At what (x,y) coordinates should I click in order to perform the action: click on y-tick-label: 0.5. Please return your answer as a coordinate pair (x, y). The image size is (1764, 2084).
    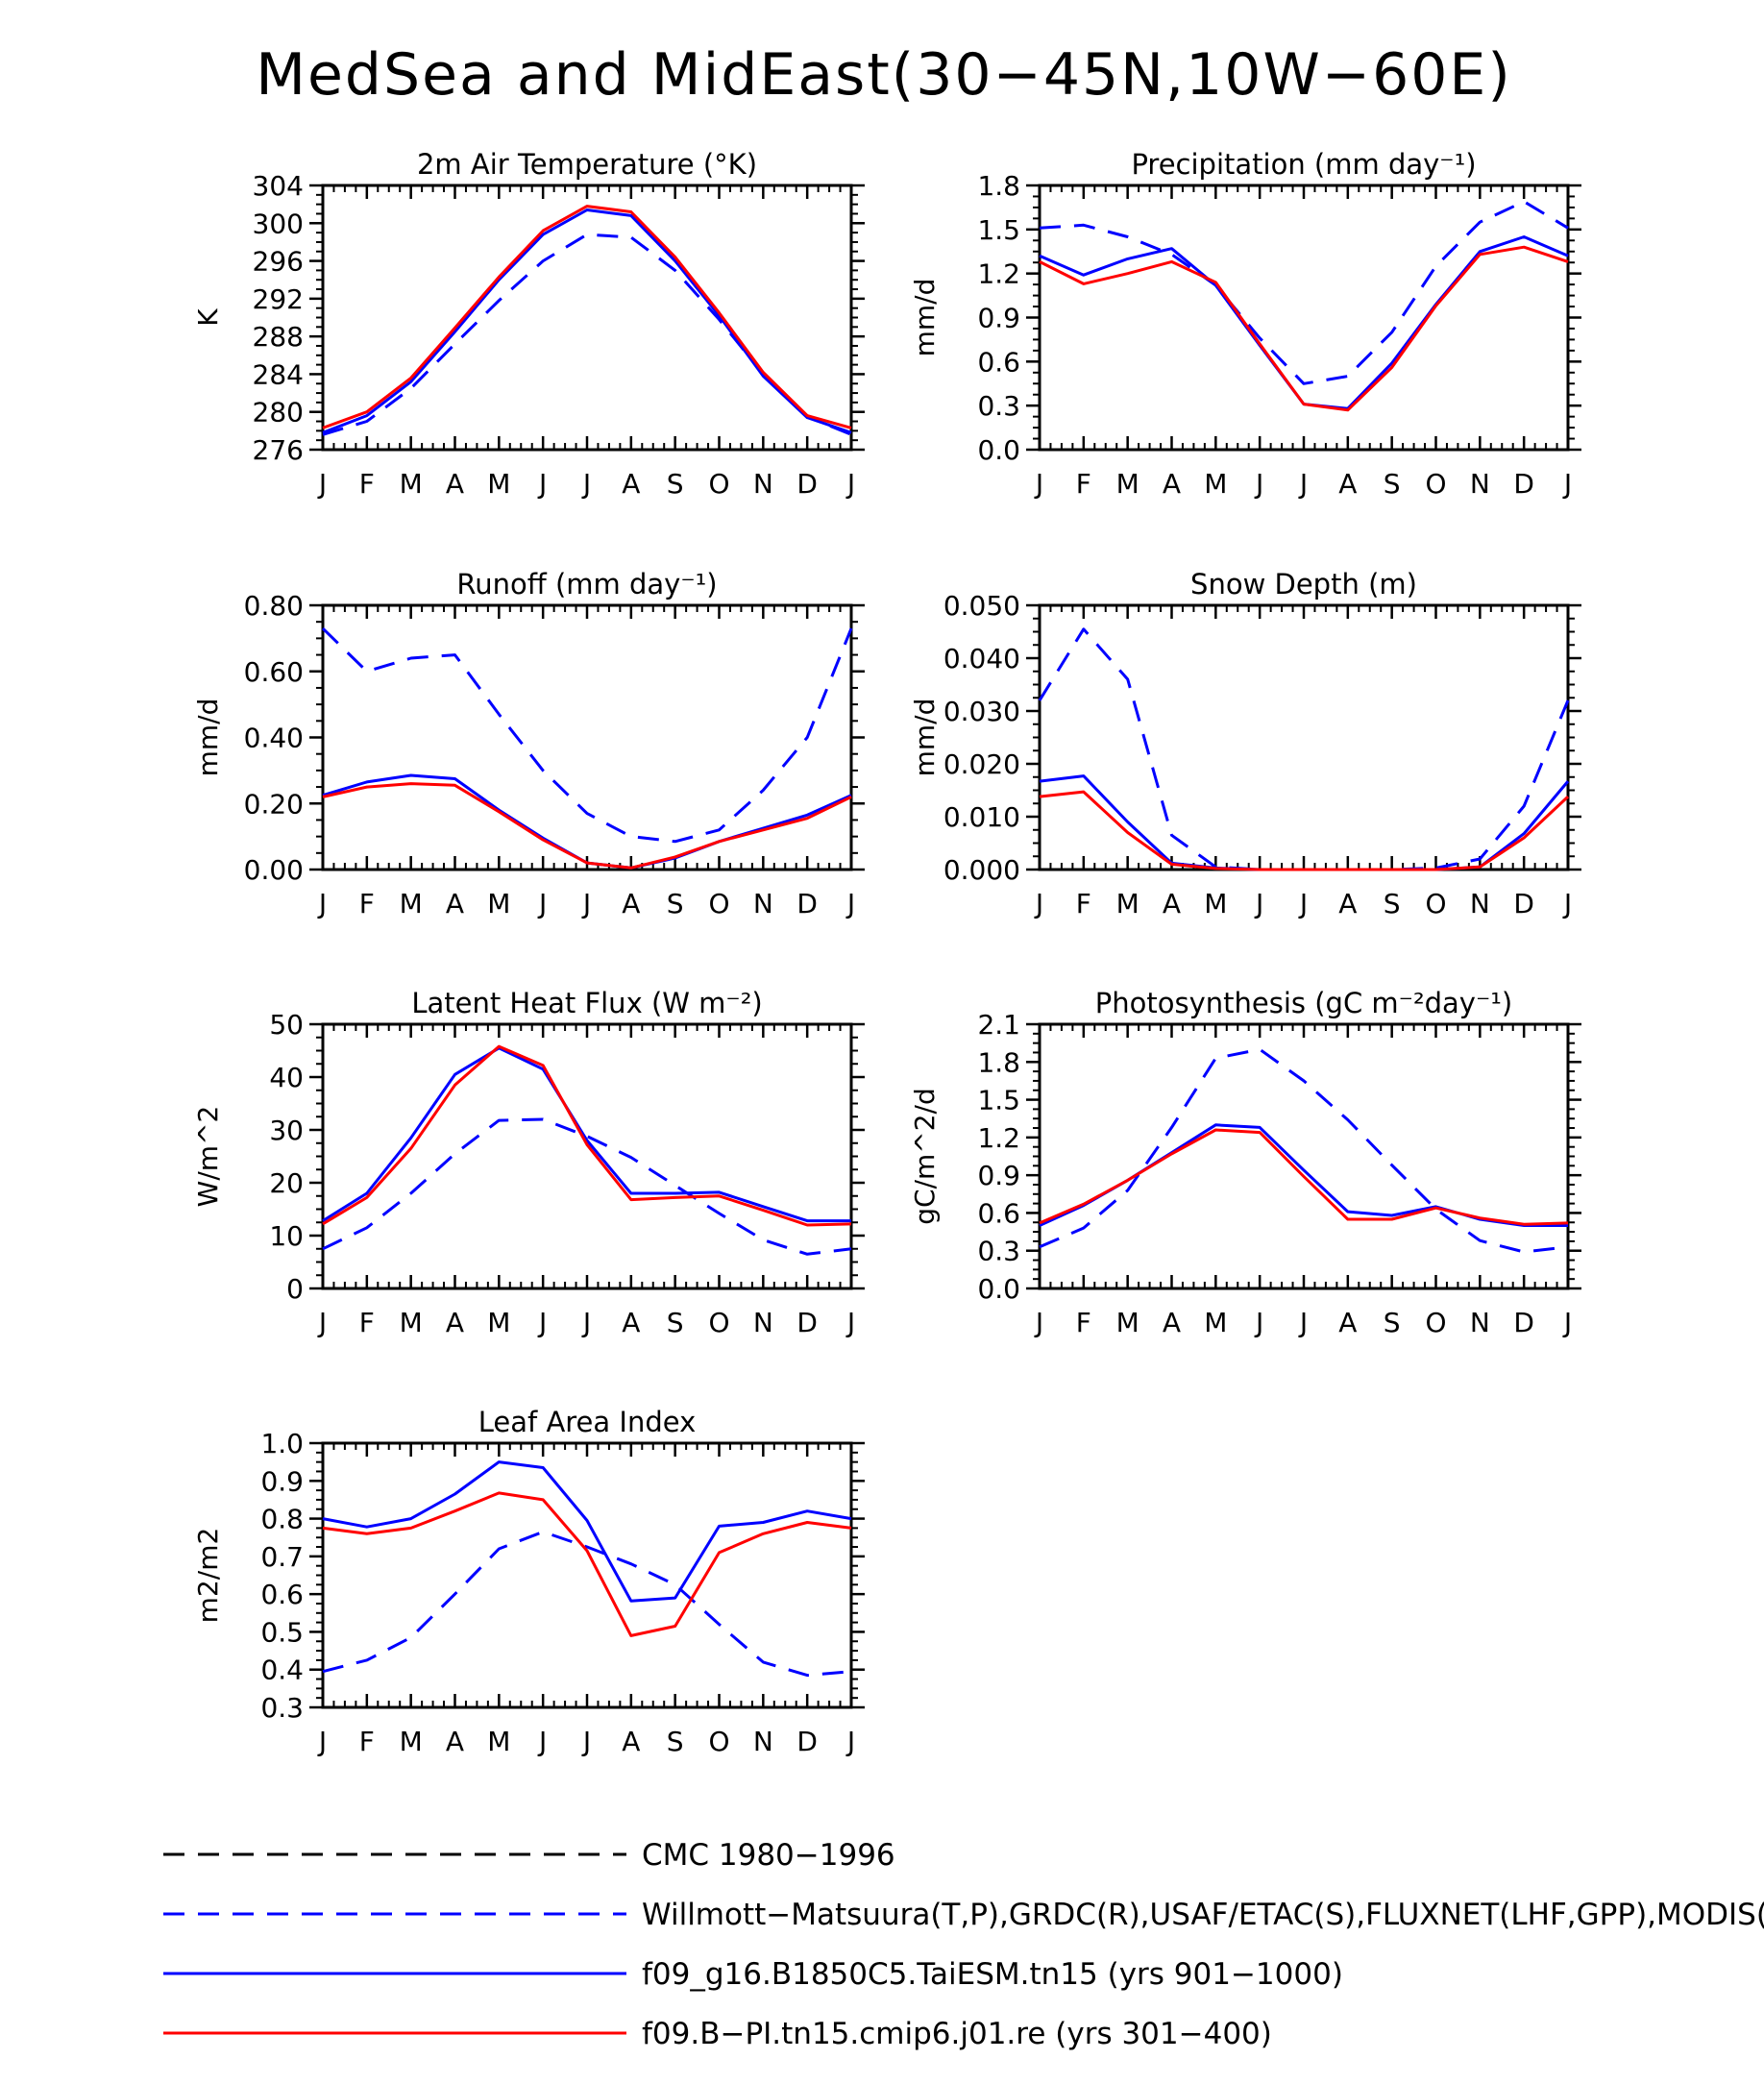
    Looking at the image, I should click on (282, 1632).